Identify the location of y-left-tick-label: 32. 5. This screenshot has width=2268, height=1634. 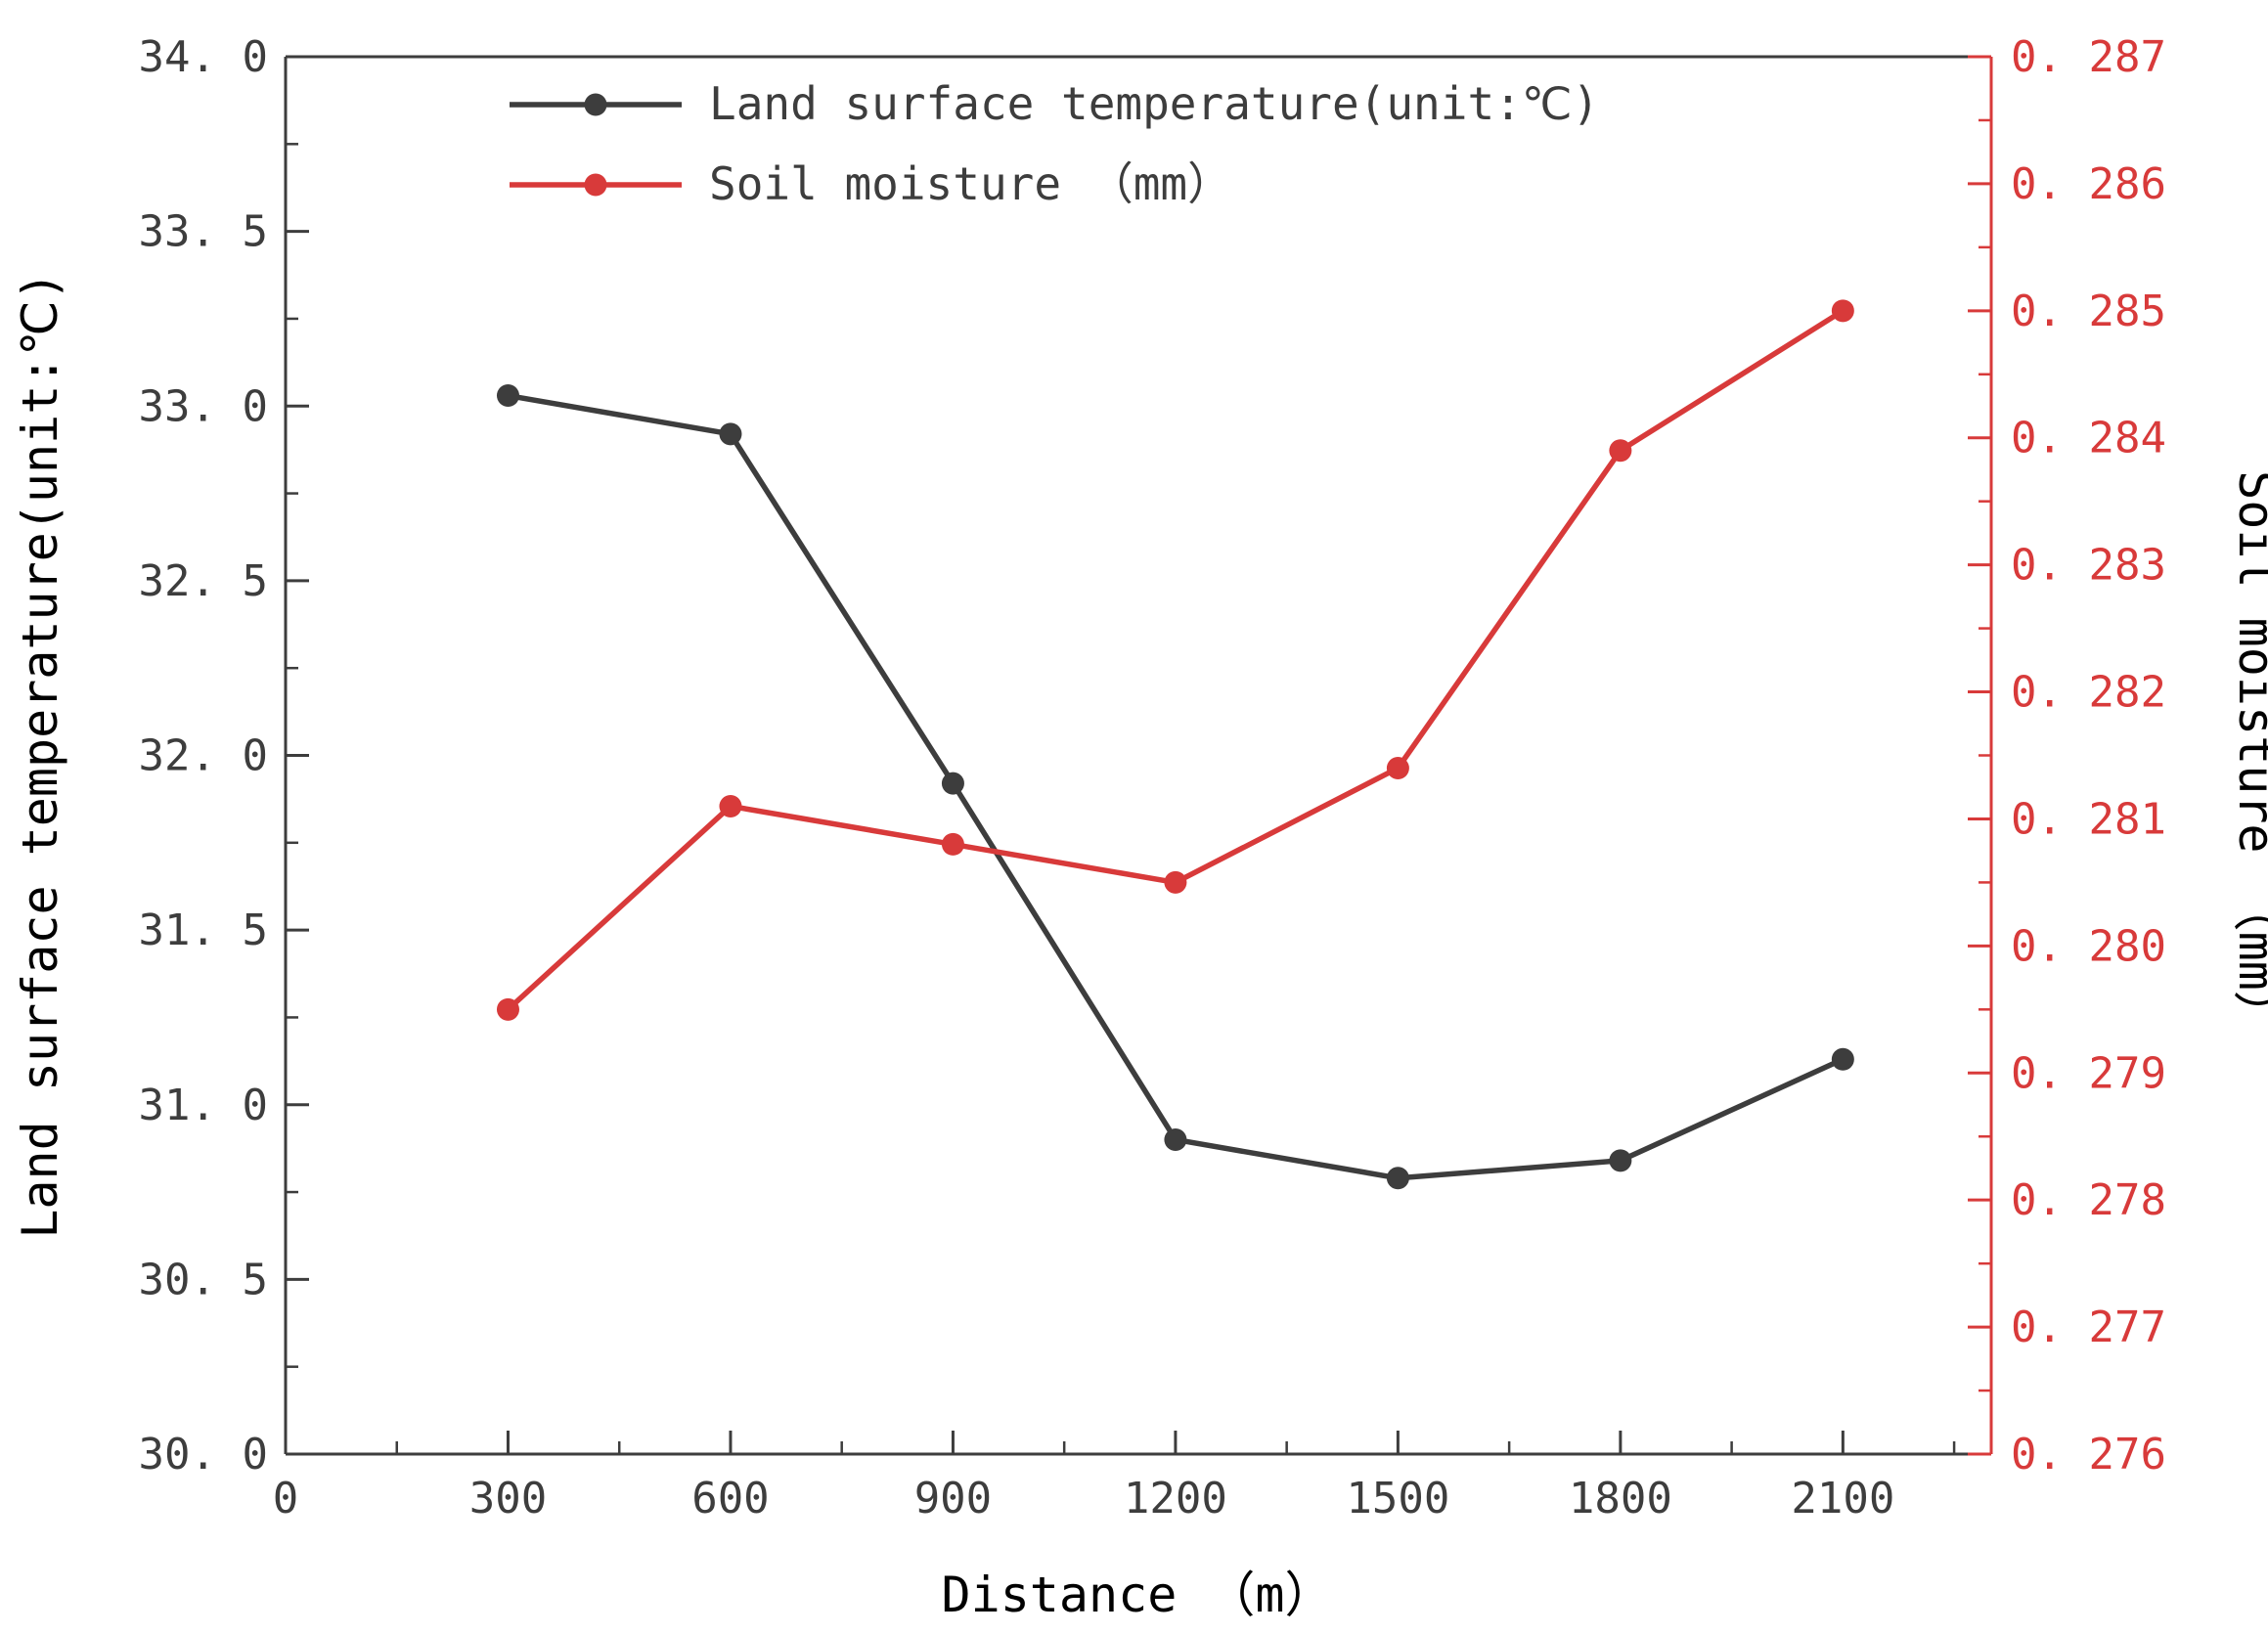
(203, 581).